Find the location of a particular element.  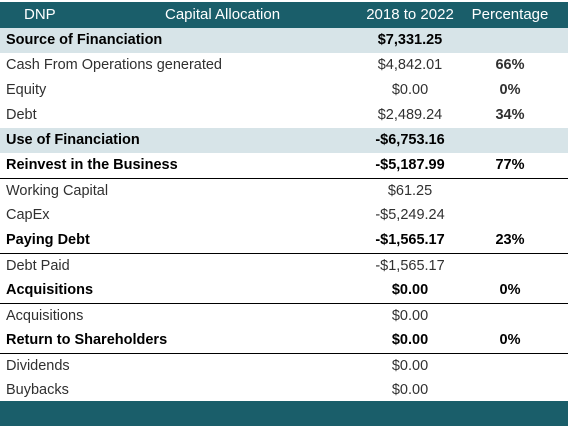

table-row: CapEx -$5,249.24 is located at coordinates (284, 215).